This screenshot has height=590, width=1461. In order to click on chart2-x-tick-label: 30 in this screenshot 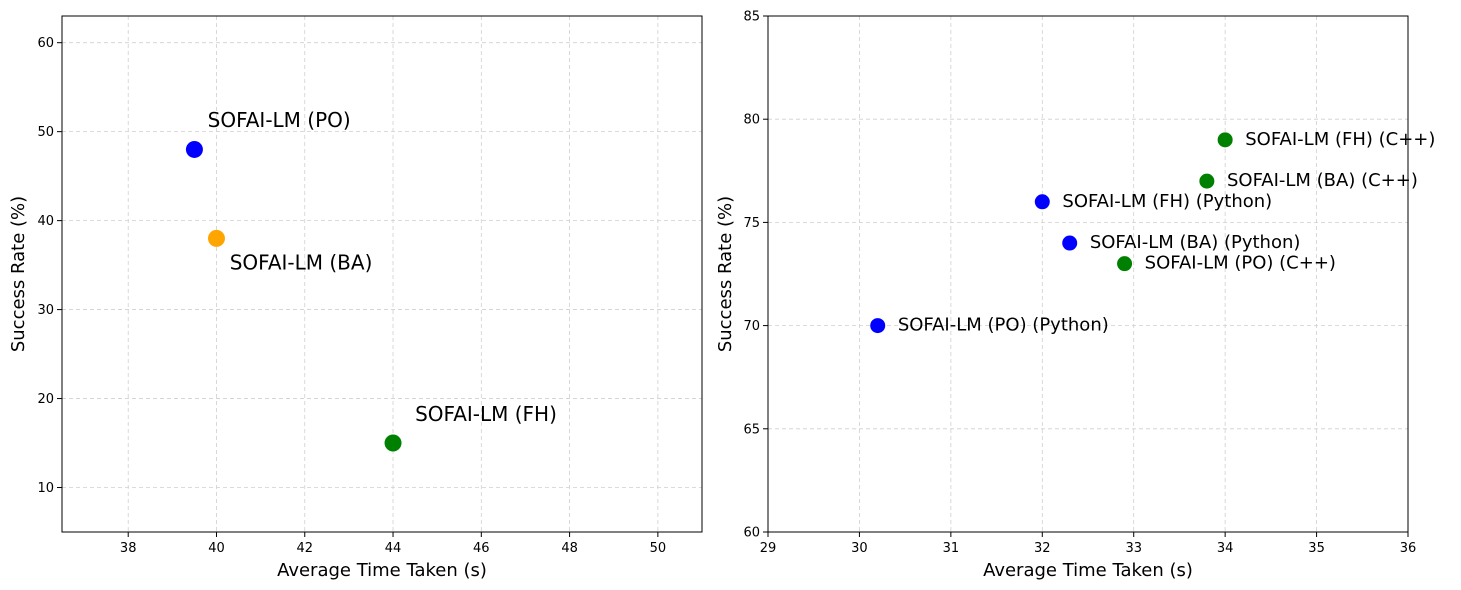, I will do `click(859, 548)`.